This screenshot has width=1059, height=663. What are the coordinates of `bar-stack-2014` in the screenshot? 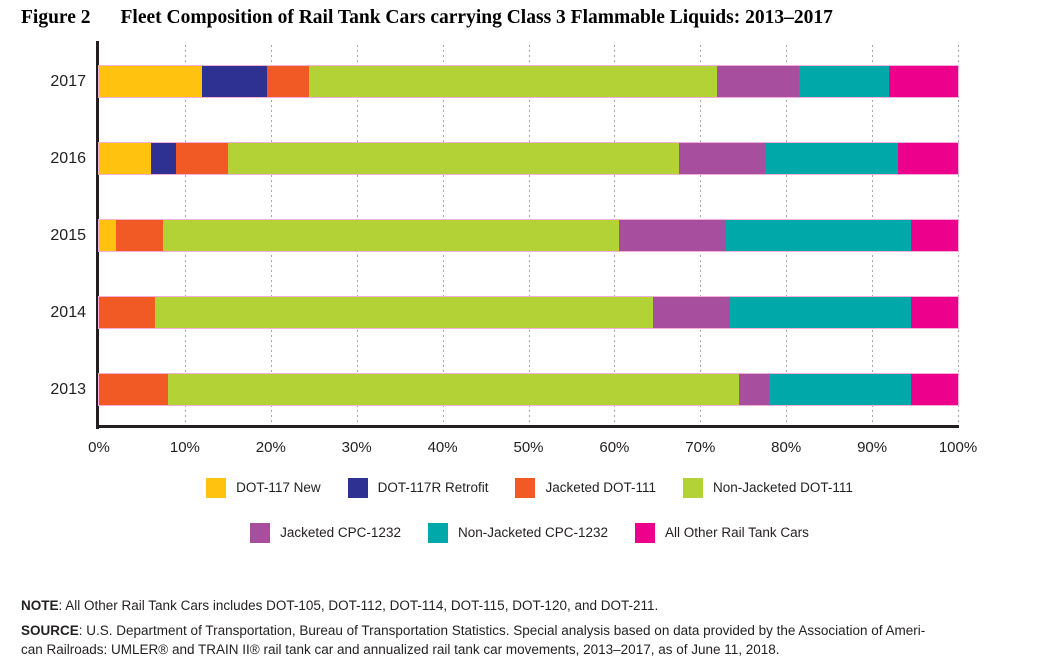 It's located at (528, 312).